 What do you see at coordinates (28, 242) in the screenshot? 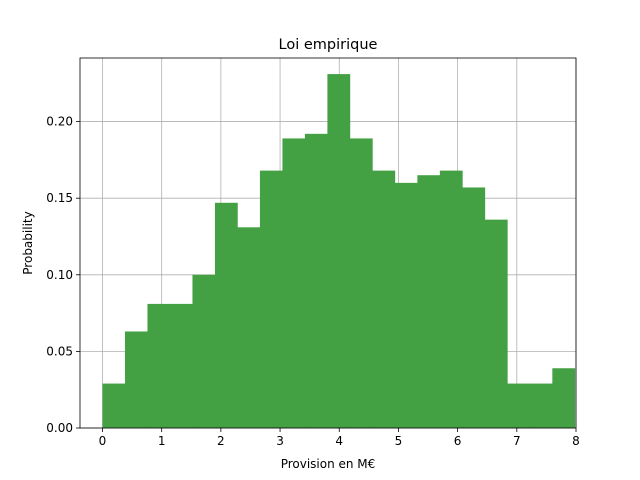
I see `y-axis-label: Probability` at bounding box center [28, 242].